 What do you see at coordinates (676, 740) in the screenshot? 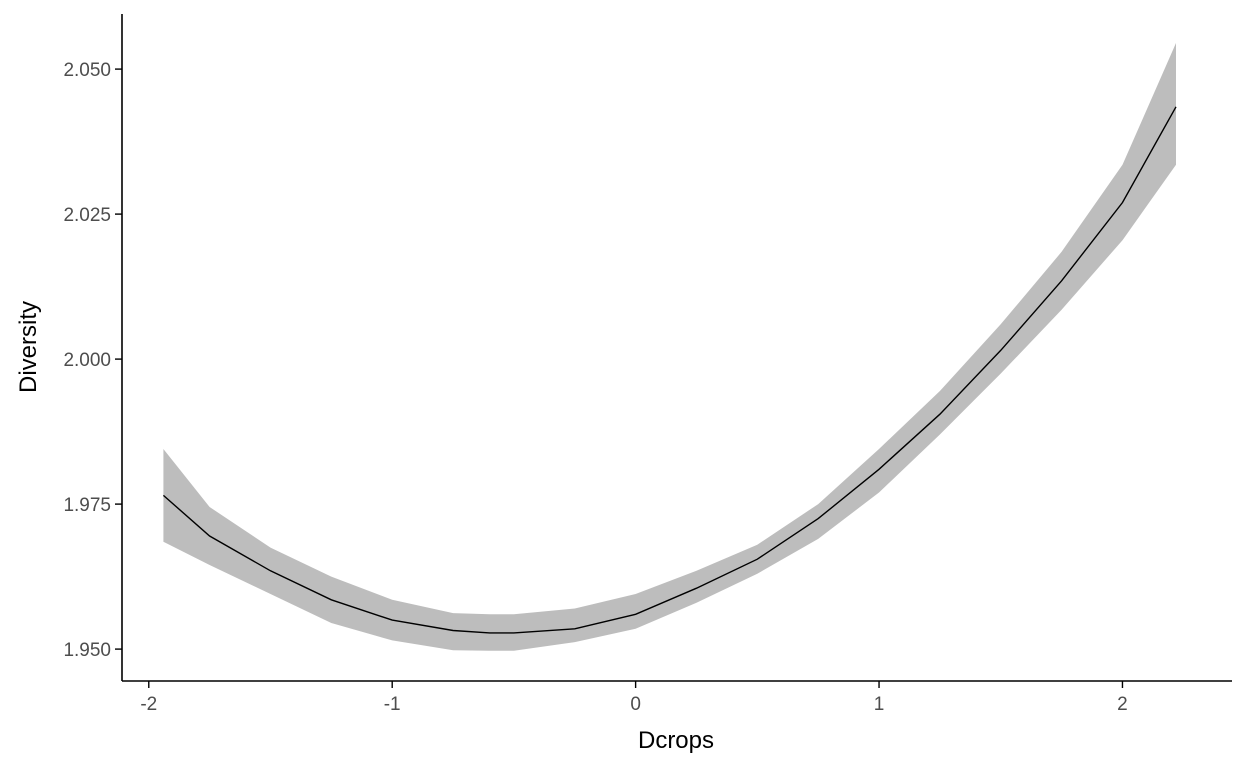
I see `x-axis-title: Dcrops` at bounding box center [676, 740].